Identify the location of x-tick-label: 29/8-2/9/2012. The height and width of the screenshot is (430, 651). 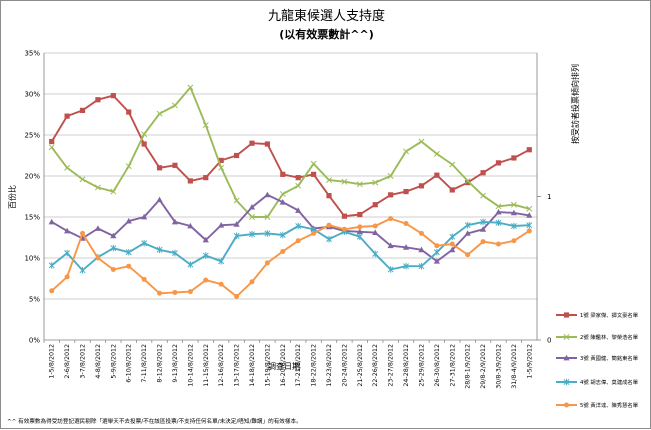
(483, 366).